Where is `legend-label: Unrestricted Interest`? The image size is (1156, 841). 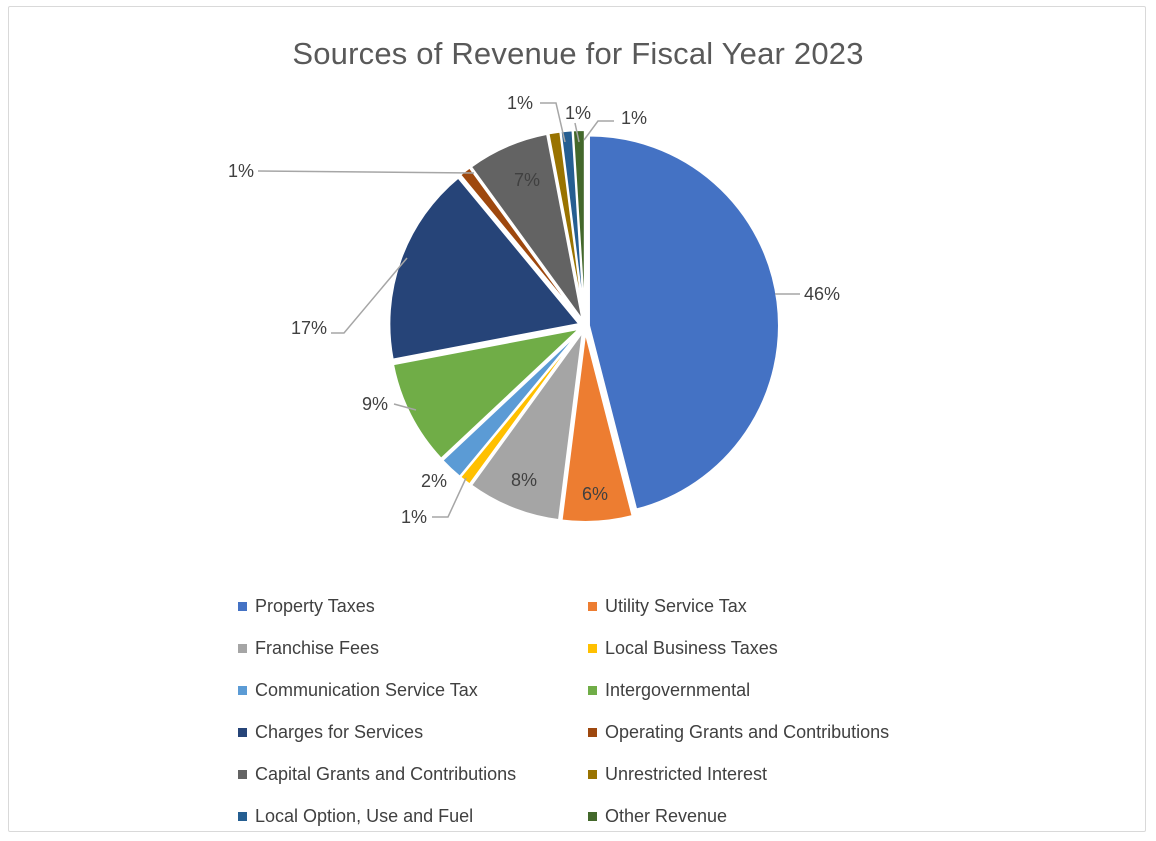 legend-label: Unrestricted Interest is located at coordinates (686, 773).